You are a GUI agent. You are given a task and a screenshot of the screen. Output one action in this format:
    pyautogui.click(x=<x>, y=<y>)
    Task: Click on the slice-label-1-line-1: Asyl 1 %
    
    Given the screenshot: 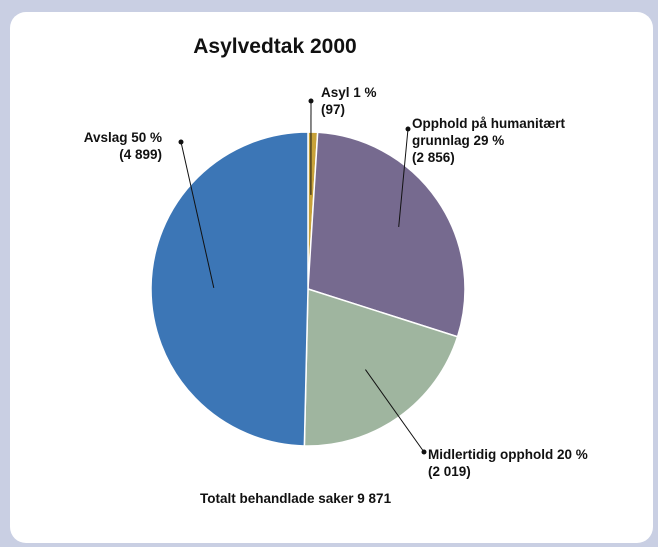 What is the action you would take?
    pyautogui.click(x=349, y=92)
    